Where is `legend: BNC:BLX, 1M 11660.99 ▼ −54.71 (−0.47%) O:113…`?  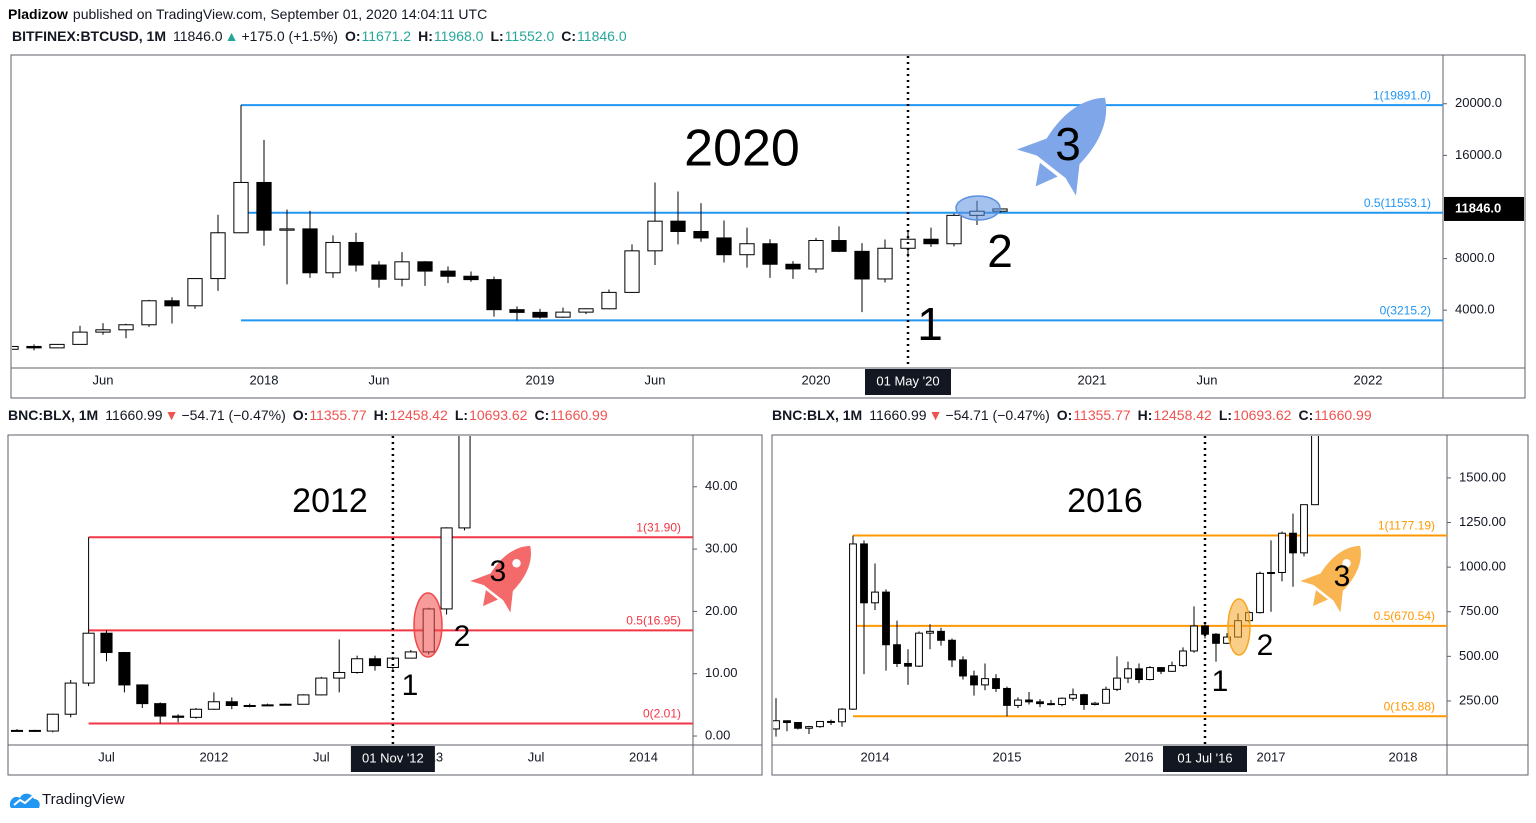
legend: BNC:BLX, 1M 11660.99 ▼ −54.71 (−0.47%) O:113… is located at coordinates (1072, 415).